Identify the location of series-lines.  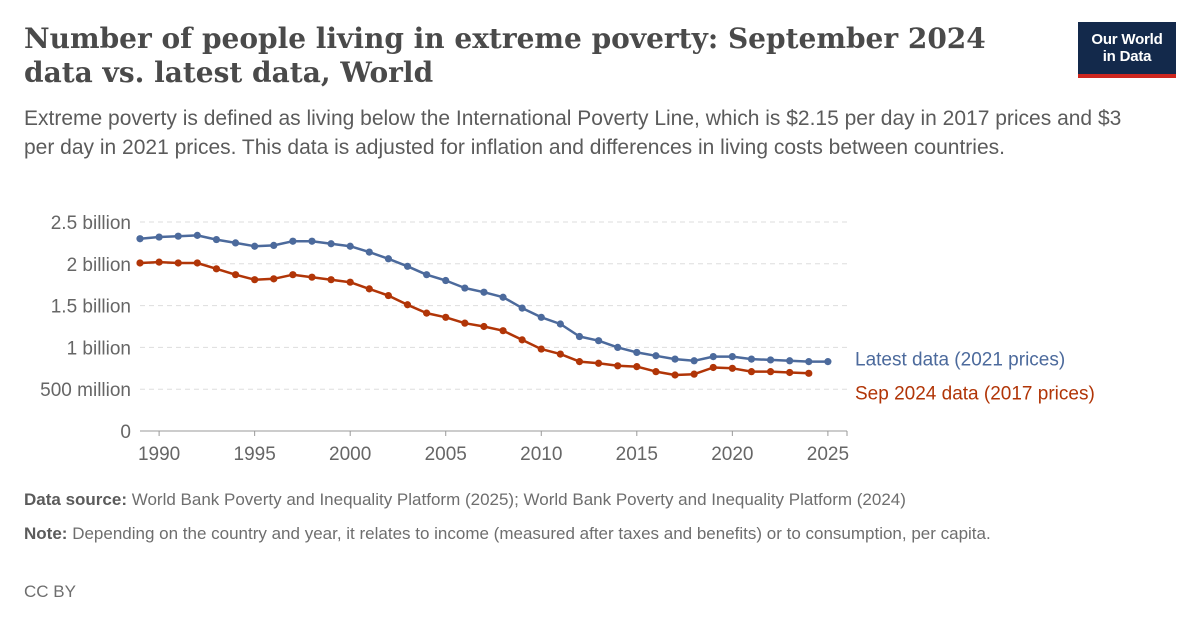
(484, 305).